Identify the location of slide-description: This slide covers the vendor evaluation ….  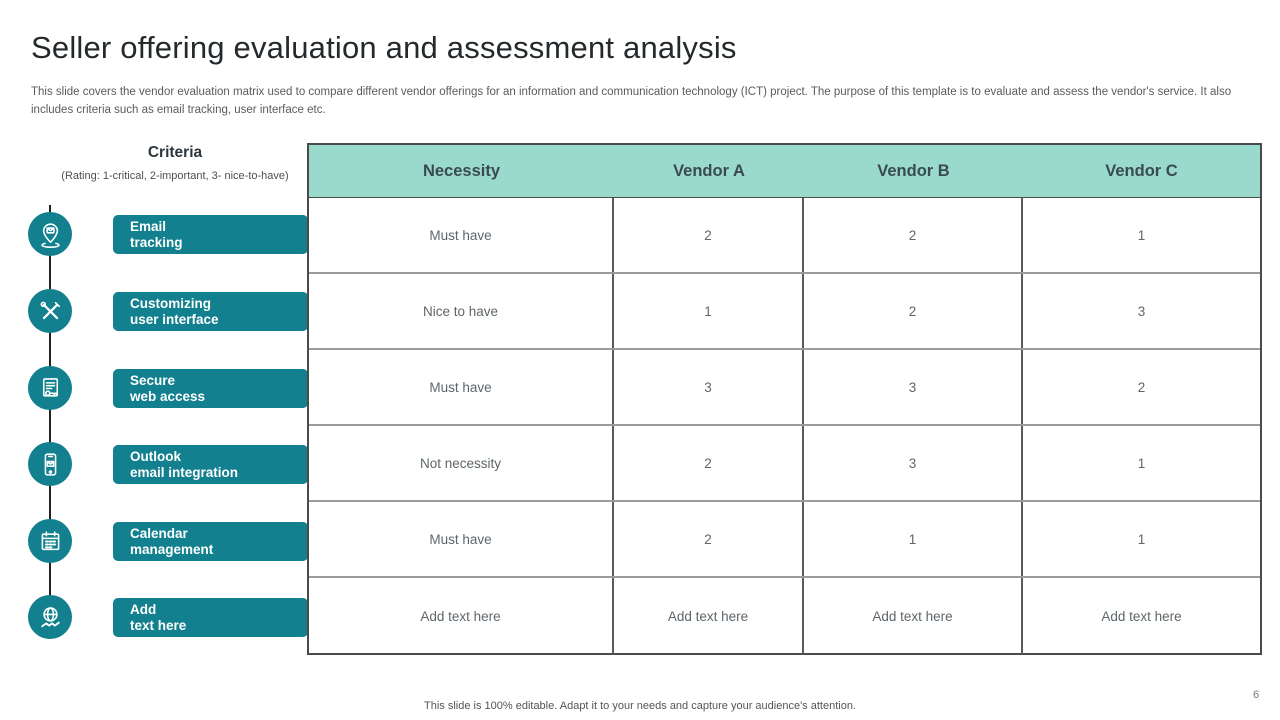
(631, 101).